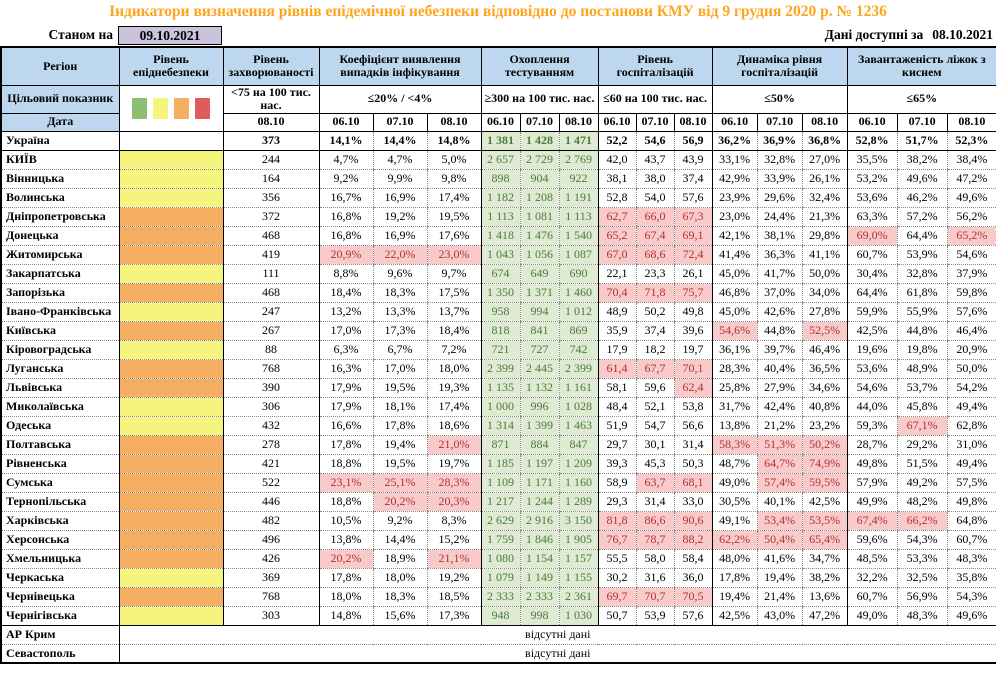 This screenshot has width=996, height=678. What do you see at coordinates (779, 388) in the screenshot?
I see `dynamics-value: 27,9%` at bounding box center [779, 388].